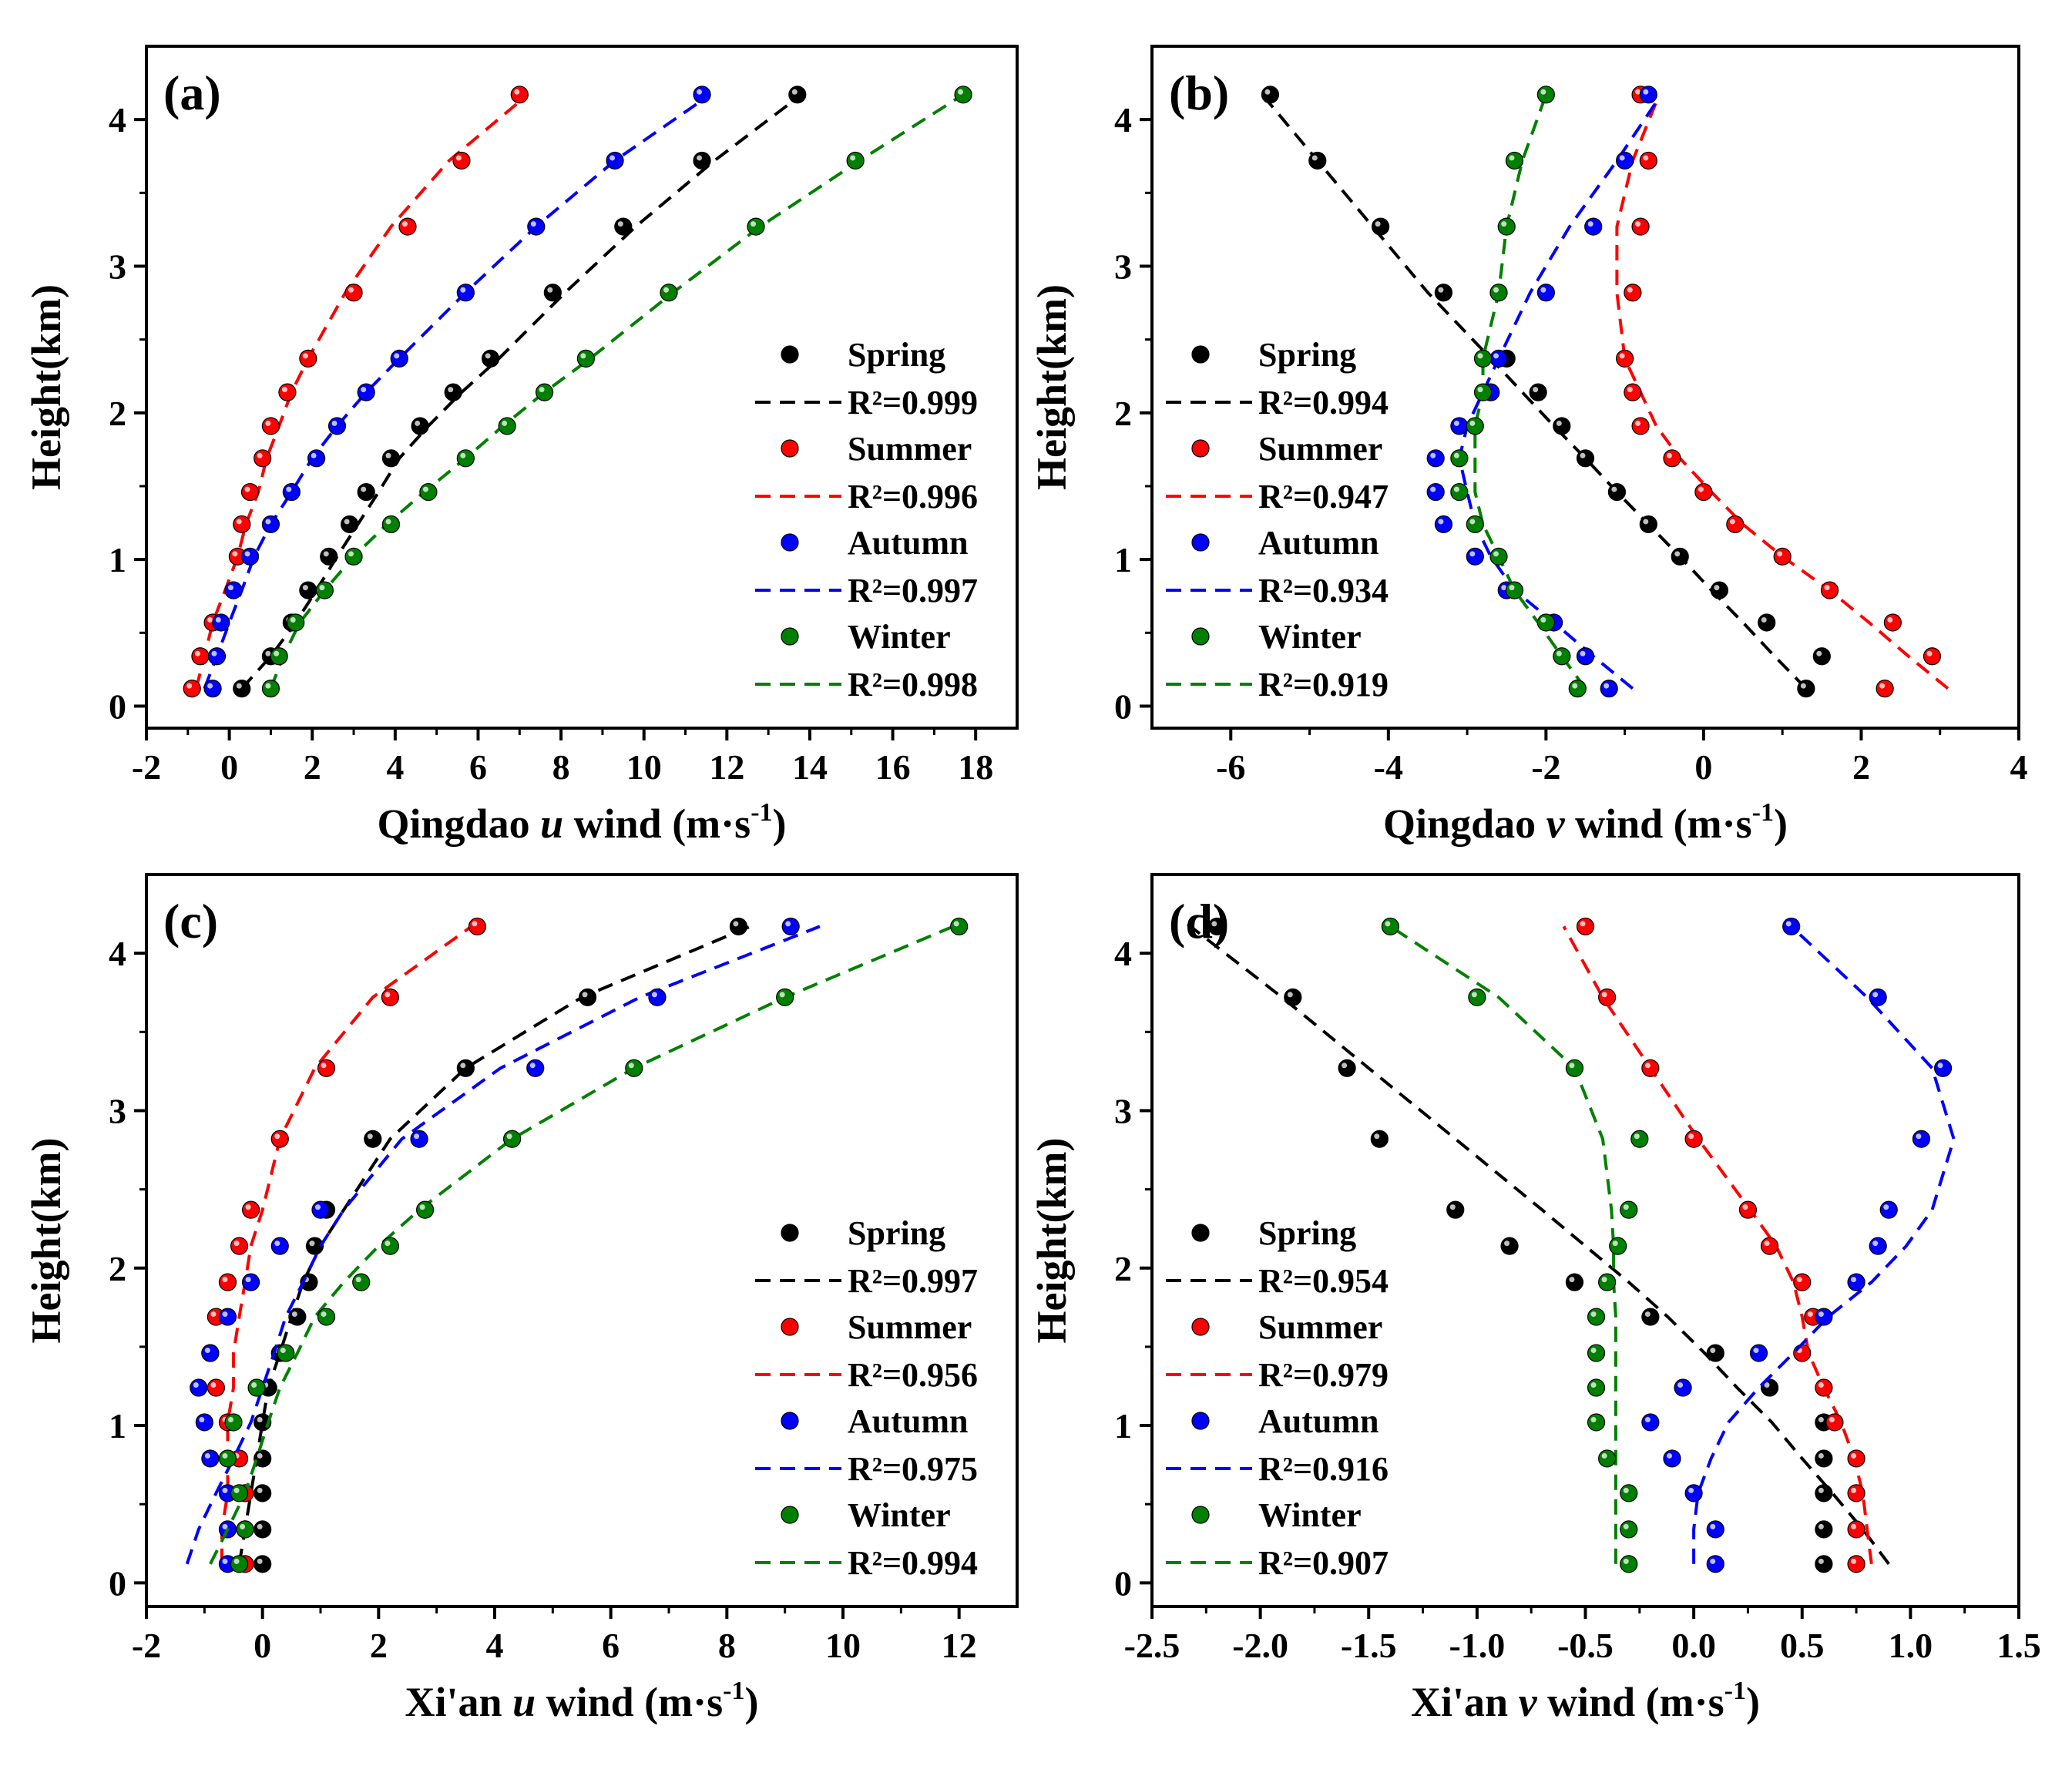 The image size is (2072, 1766). Describe the element at coordinates (494, 1245) in the screenshot. I see `series-spring` at that location.